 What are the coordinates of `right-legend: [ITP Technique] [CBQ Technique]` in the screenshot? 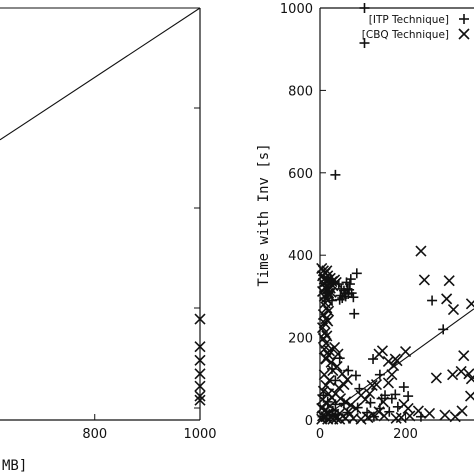 It's located at (416, 27).